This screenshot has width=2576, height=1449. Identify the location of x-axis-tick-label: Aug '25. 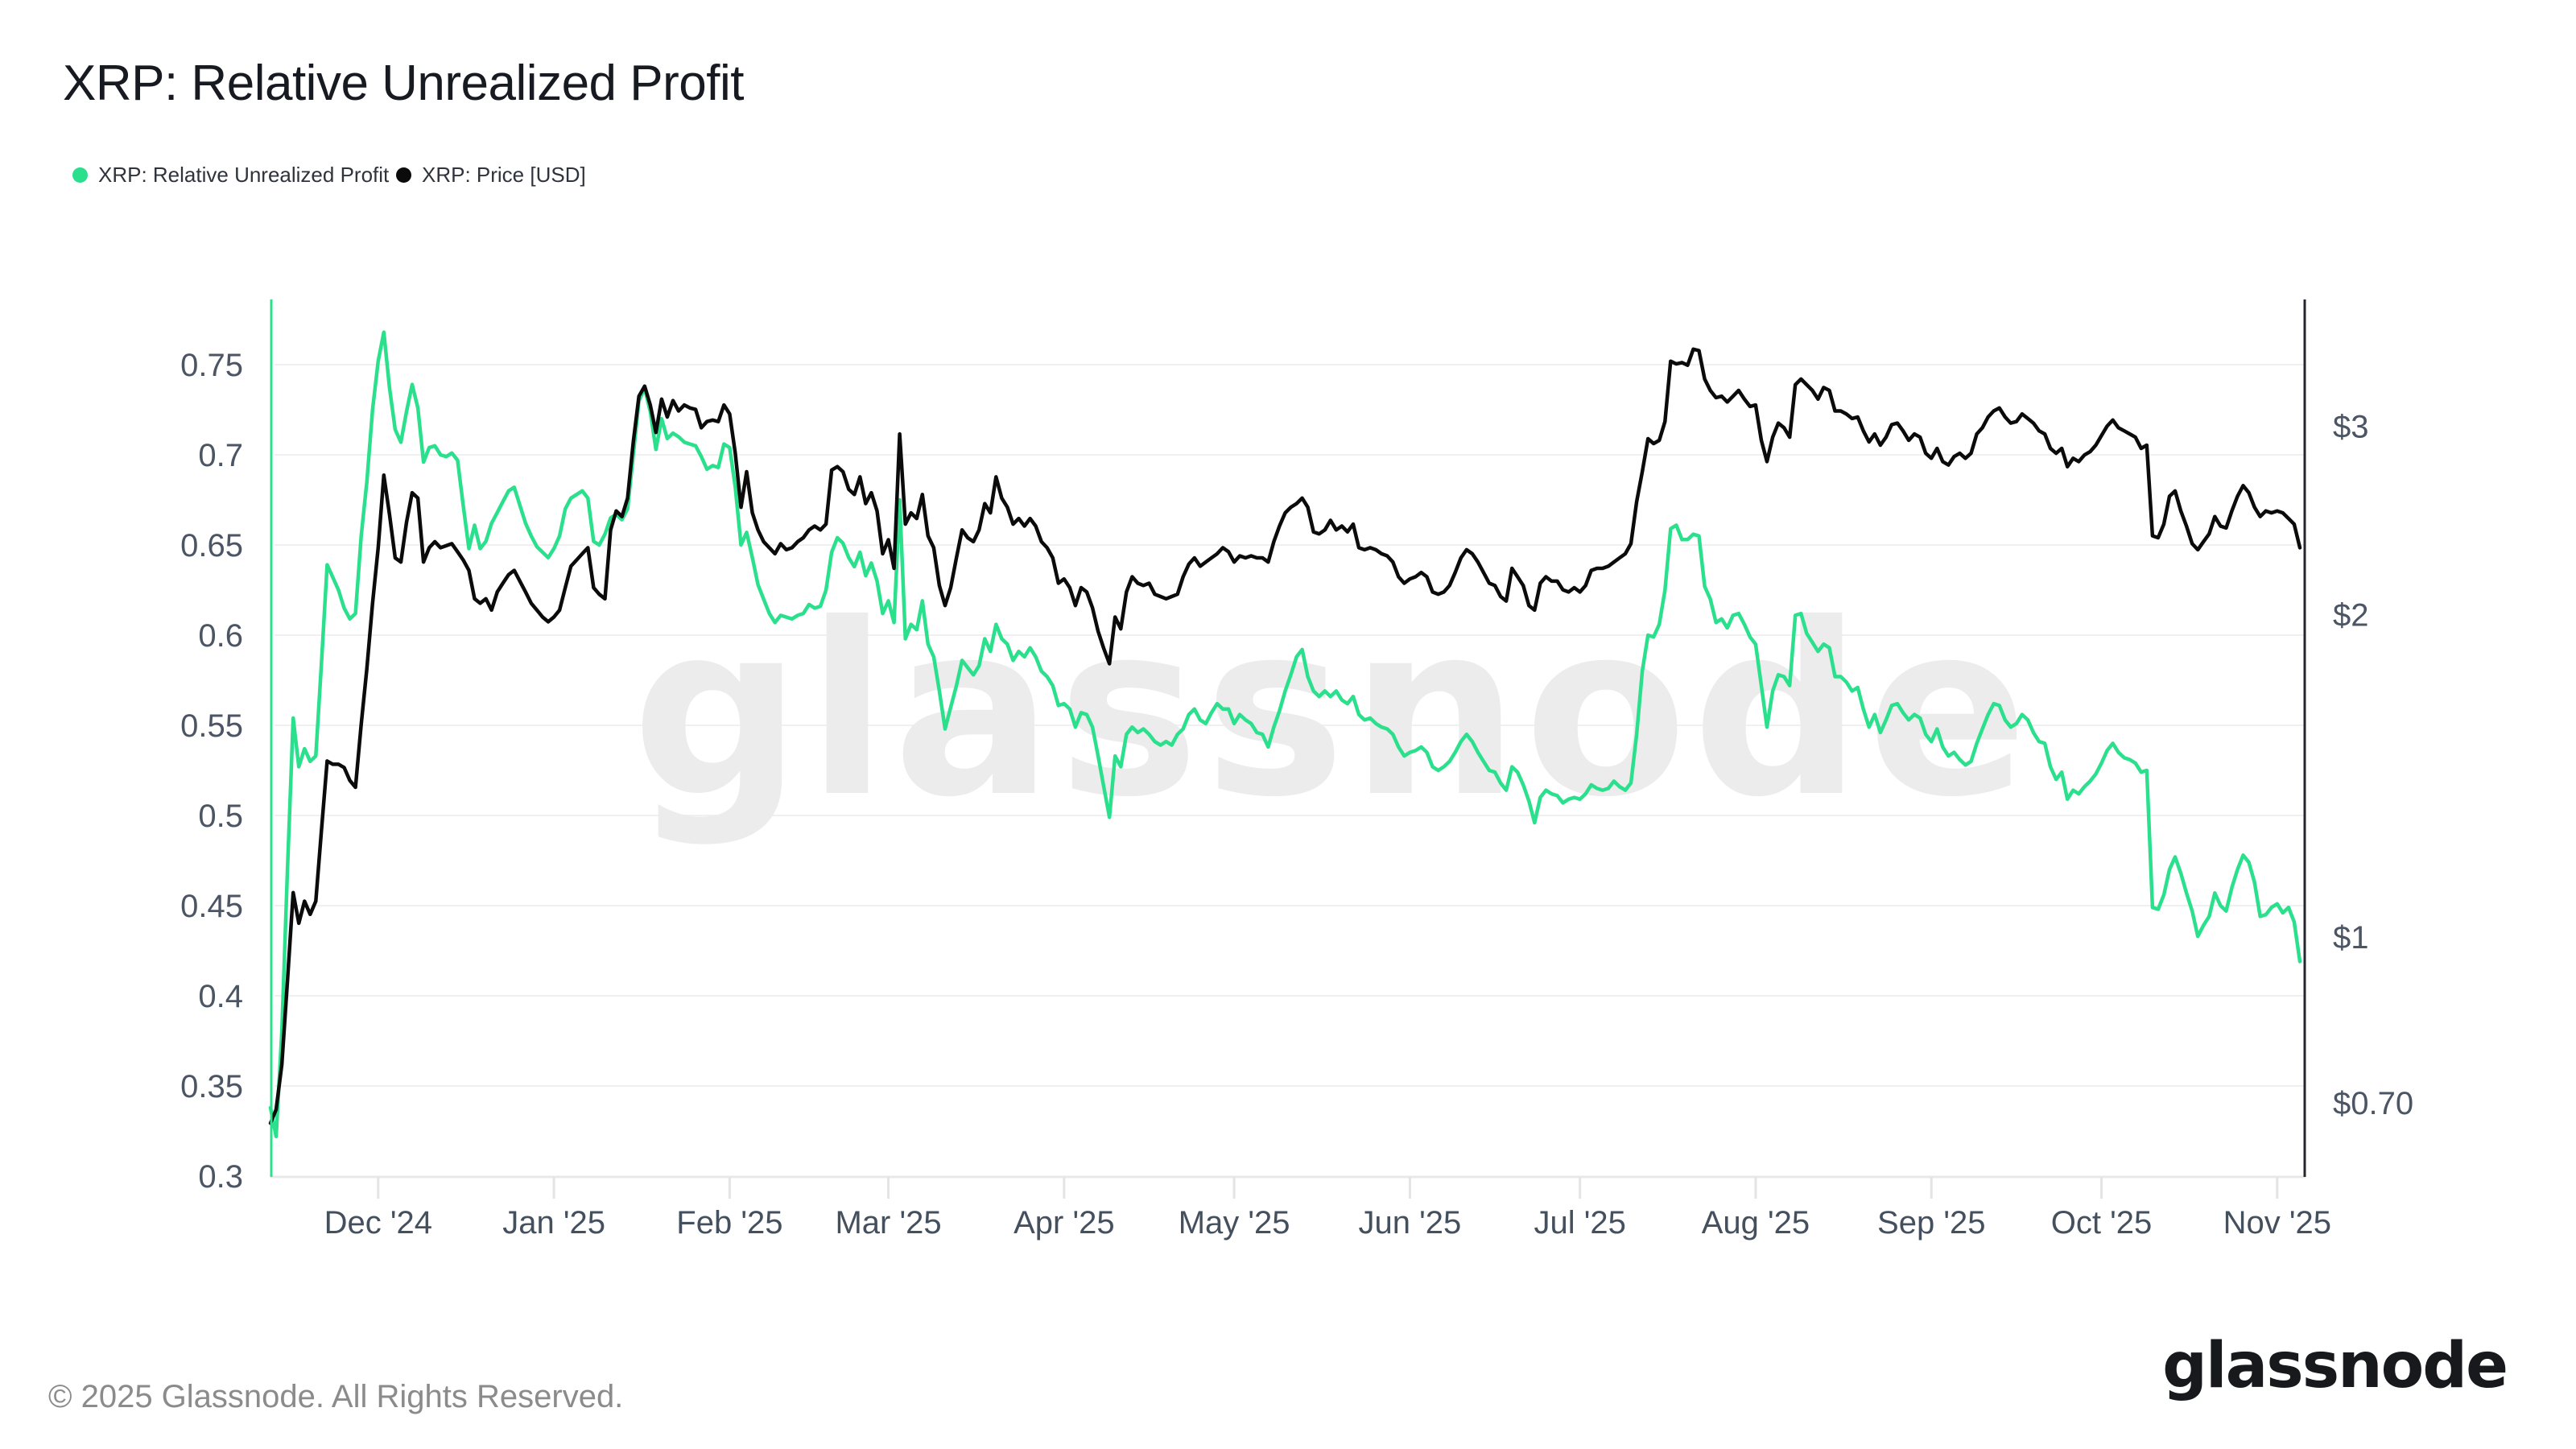
(1756, 1223).